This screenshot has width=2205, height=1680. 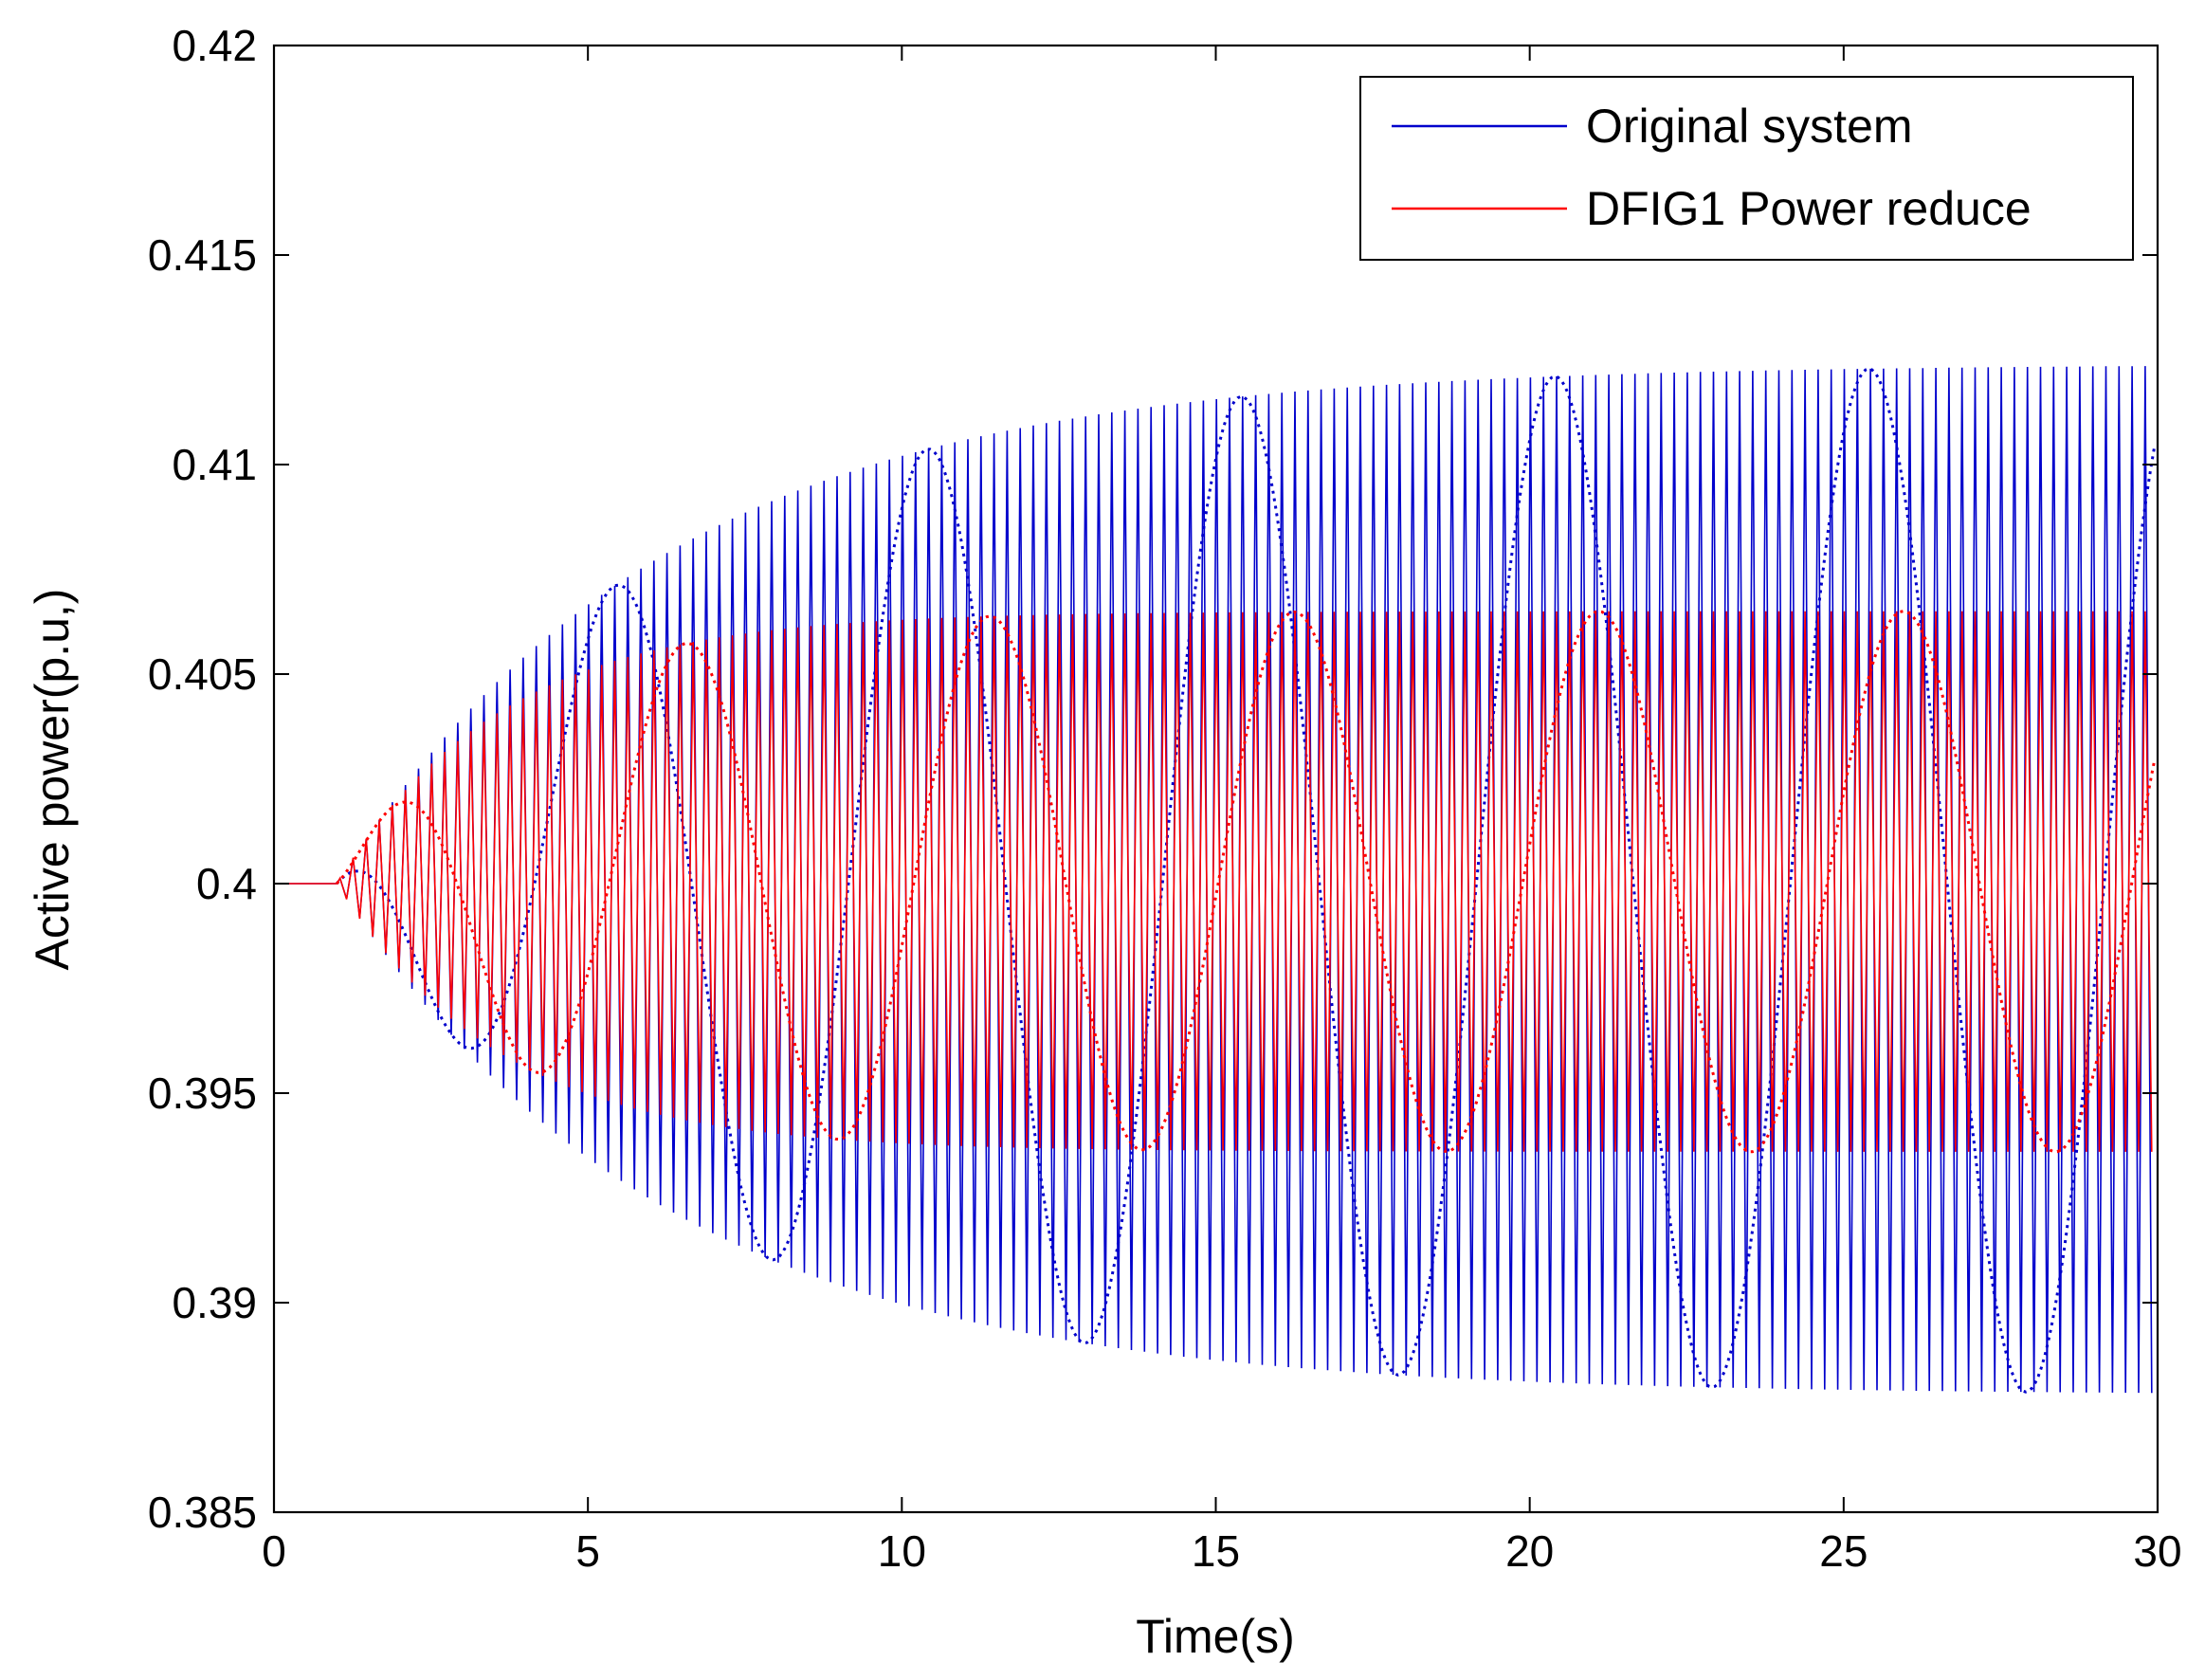 What do you see at coordinates (902, 1551) in the screenshot?
I see `x-tick-label: 10` at bounding box center [902, 1551].